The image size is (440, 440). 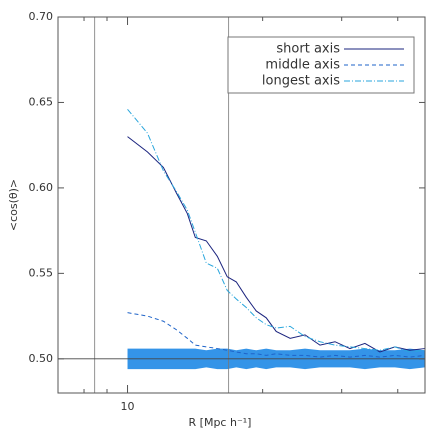 What do you see at coordinates (41, 358) in the screenshot?
I see `y-tick-label: 0.50` at bounding box center [41, 358].